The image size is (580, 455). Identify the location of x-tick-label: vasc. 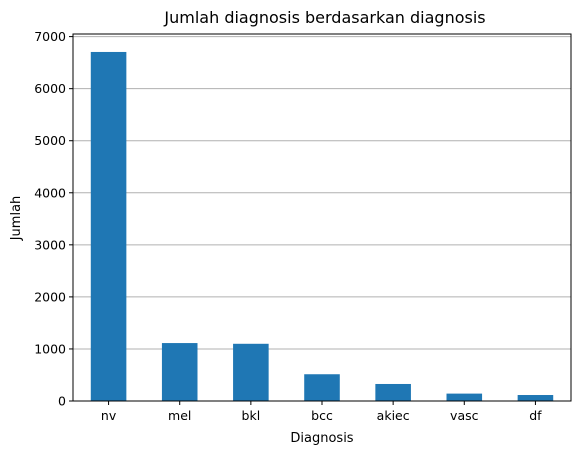
(464, 415).